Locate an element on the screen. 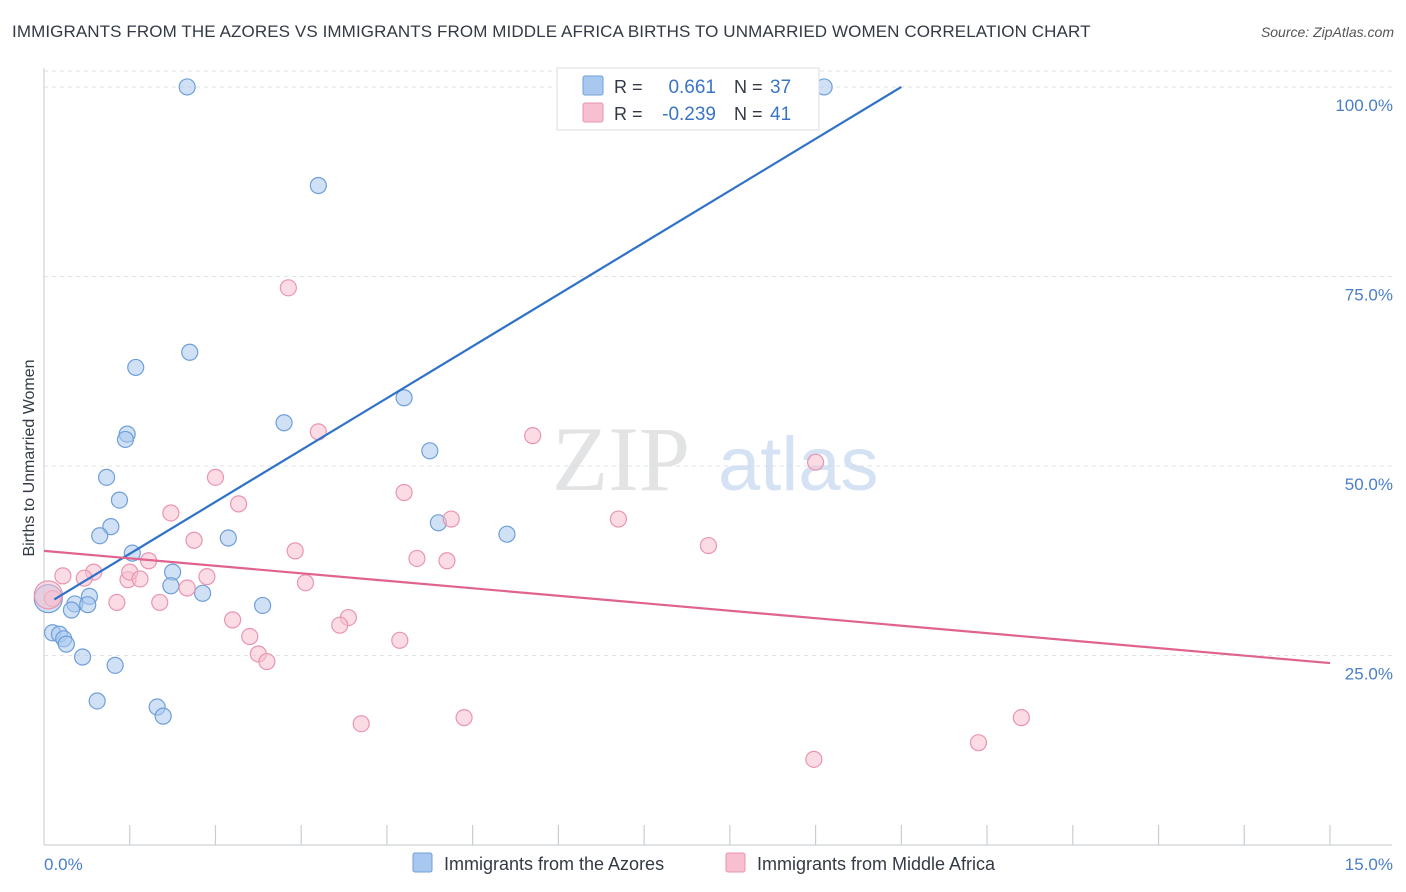 The image size is (1406, 892). x-tick-labels: 0.0% 15.0% is located at coordinates (718, 864).